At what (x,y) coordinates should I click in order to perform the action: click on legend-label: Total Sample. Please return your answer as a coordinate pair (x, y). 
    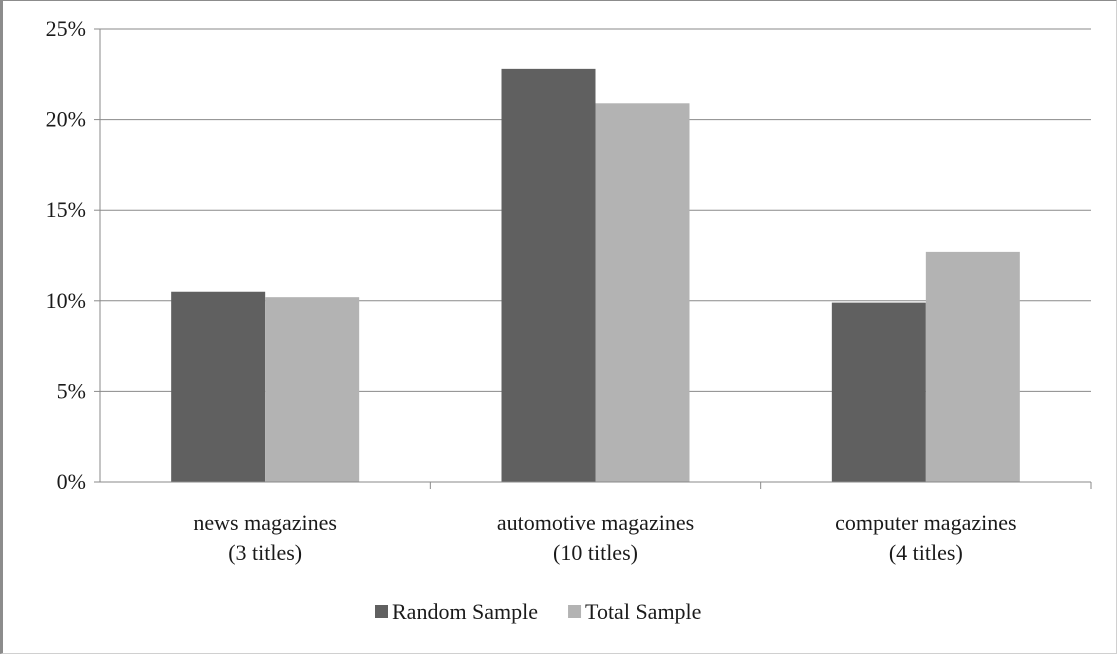
    Looking at the image, I should click on (643, 611).